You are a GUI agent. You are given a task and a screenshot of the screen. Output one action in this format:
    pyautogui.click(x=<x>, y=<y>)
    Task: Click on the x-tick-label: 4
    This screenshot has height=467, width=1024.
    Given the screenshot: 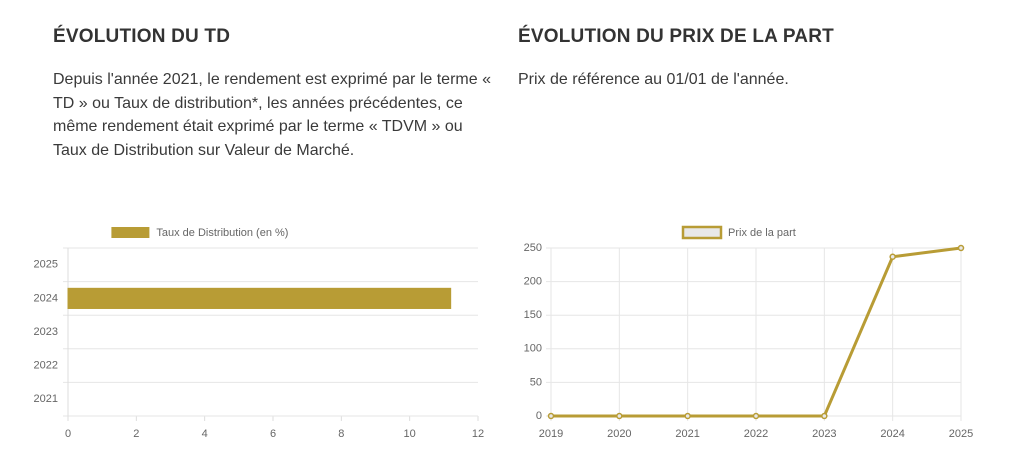 What is the action you would take?
    pyautogui.click(x=205, y=434)
    